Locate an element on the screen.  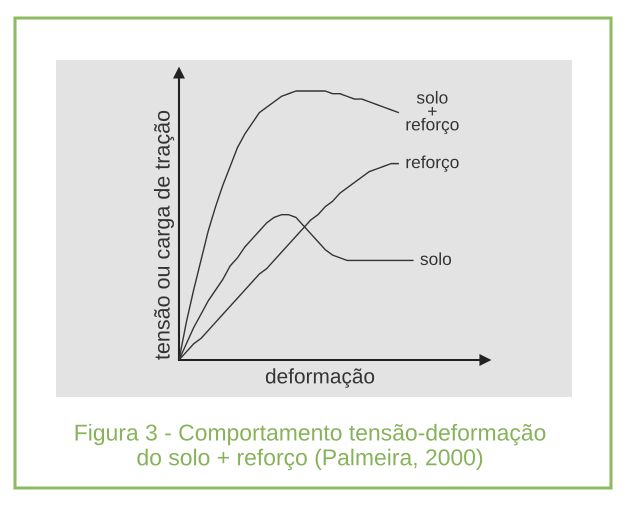
x-axis-title: deformação is located at coordinates (320, 378).